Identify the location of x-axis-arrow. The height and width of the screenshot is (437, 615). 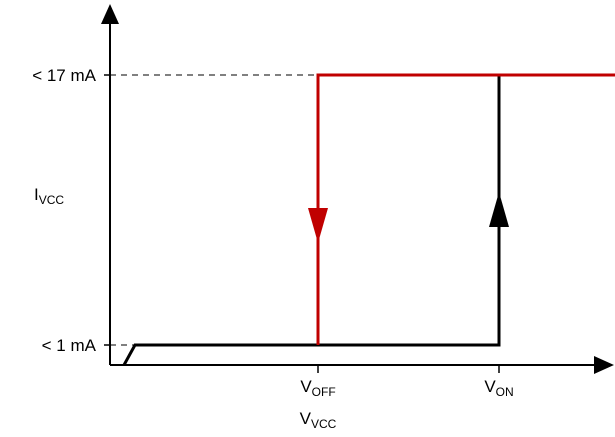
(604, 365).